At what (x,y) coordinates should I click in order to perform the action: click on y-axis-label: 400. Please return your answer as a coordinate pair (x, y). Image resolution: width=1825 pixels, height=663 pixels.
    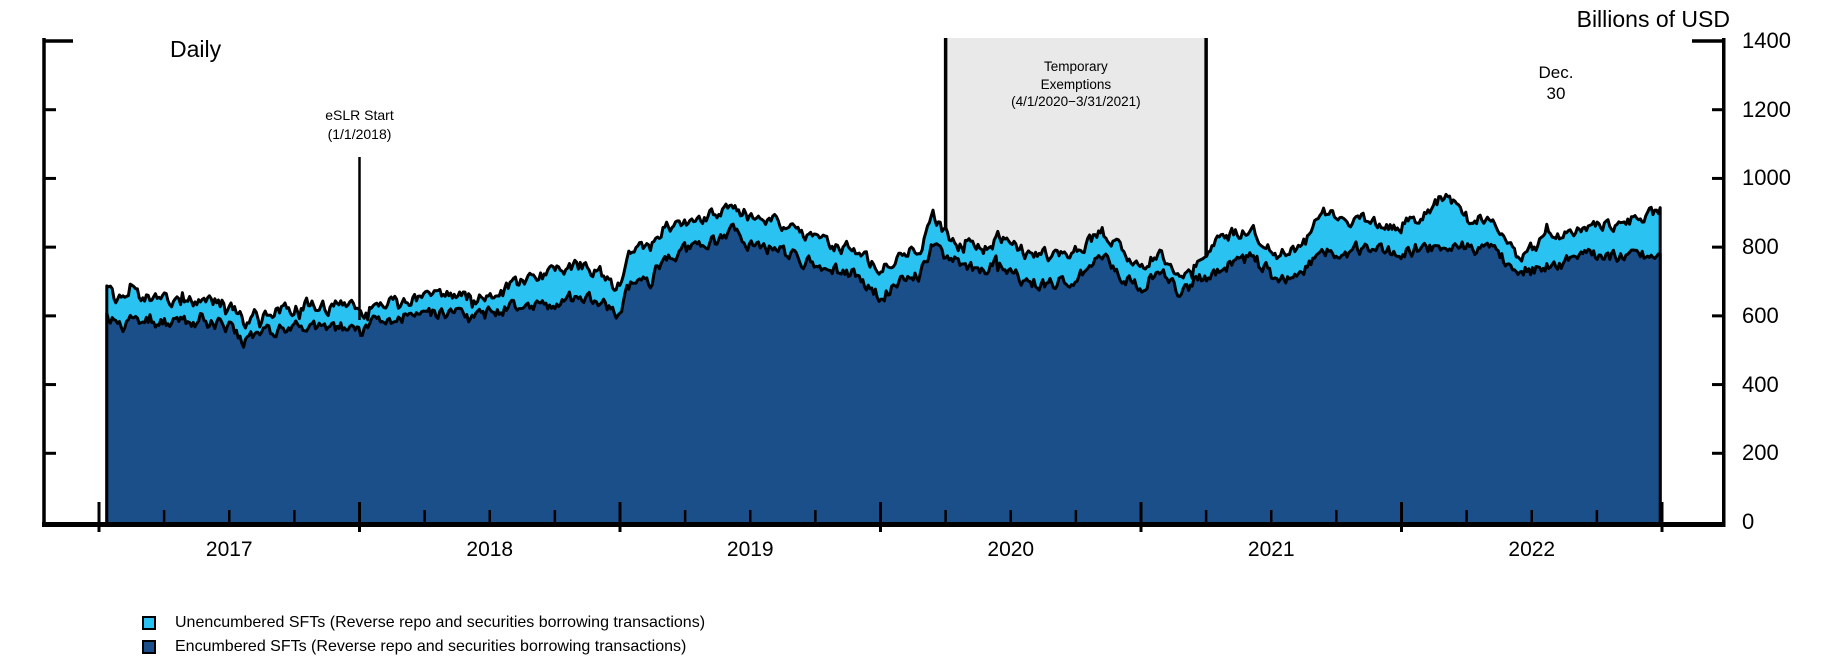
    Looking at the image, I should click on (1760, 384).